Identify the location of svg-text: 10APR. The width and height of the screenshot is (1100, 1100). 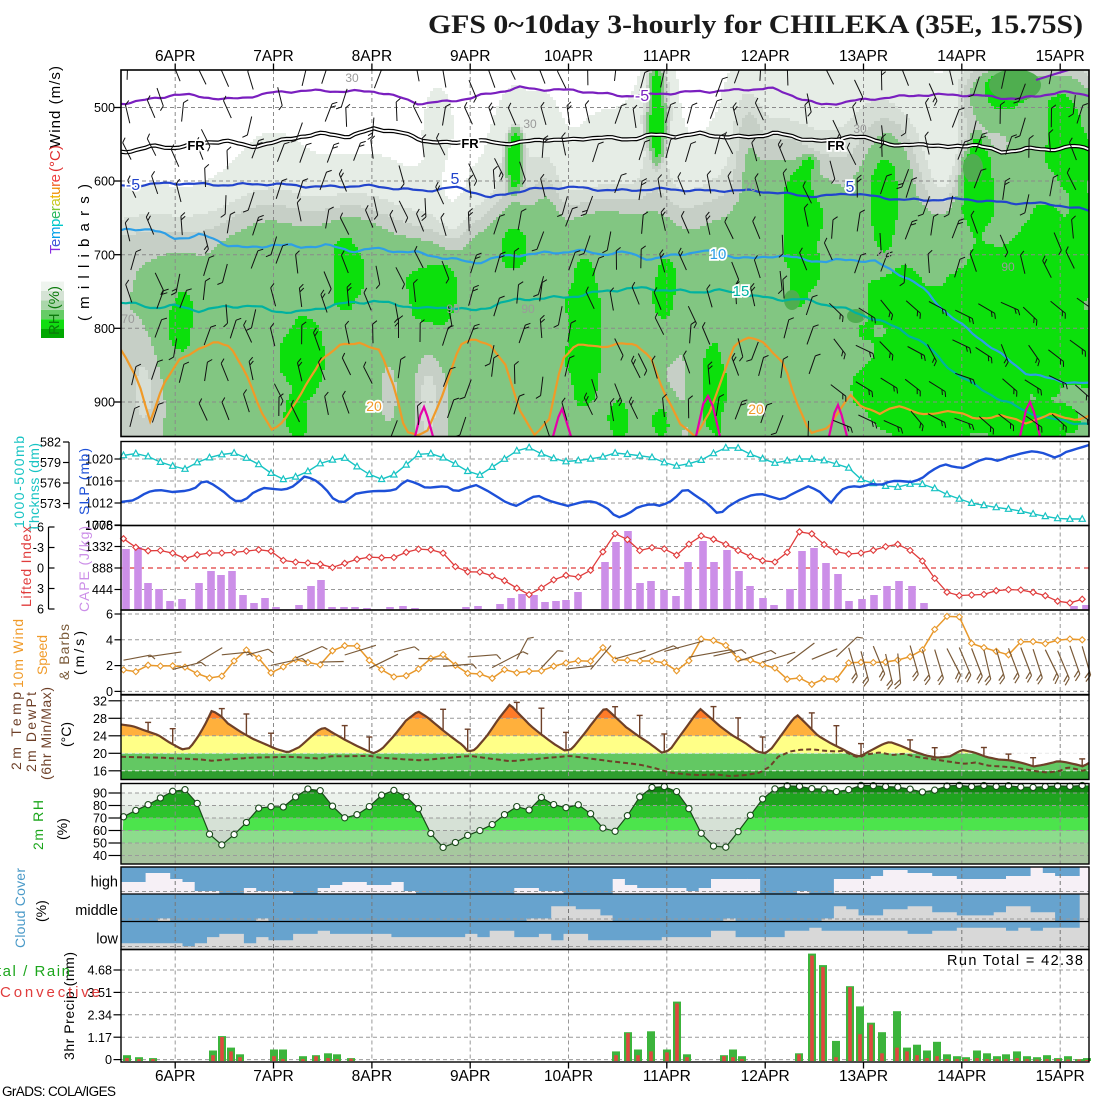
(568, 1076).